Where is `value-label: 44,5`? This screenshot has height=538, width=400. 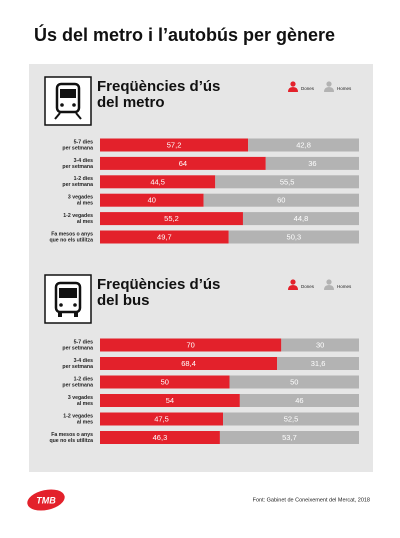 value-label: 44,5 is located at coordinates (157, 181).